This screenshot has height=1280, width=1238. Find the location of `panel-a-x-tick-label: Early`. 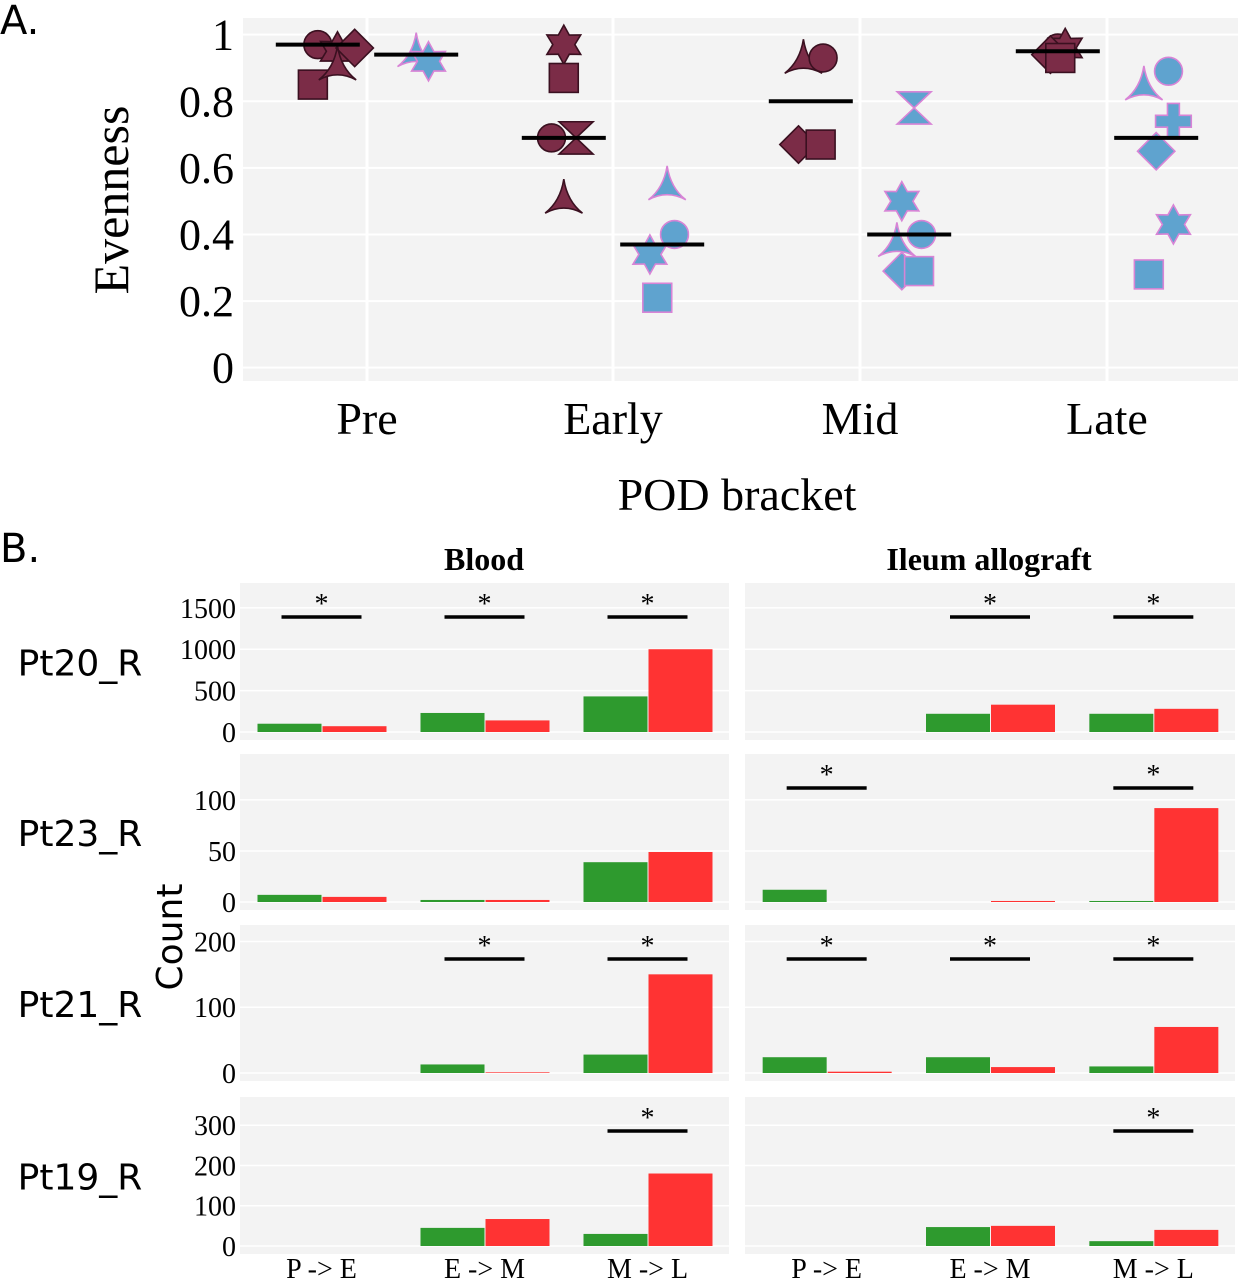

panel-a-x-tick-label: Early is located at coordinates (613, 418).